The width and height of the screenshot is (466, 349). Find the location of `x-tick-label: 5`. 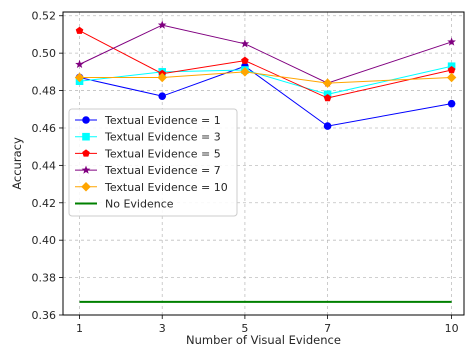

x-tick-label: 5 is located at coordinates (244, 328).